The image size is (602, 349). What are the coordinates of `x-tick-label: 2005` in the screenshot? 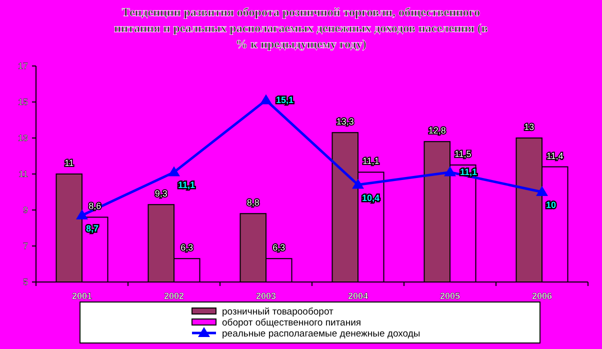 It's located at (450, 296).